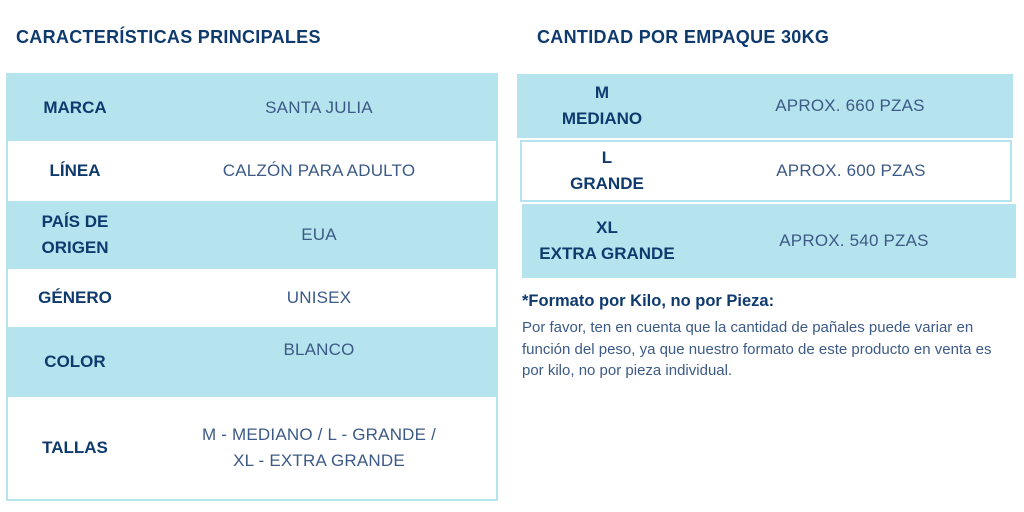 This screenshot has width=1024, height=512. I want to click on size-label: L GRANDE, so click(607, 171).